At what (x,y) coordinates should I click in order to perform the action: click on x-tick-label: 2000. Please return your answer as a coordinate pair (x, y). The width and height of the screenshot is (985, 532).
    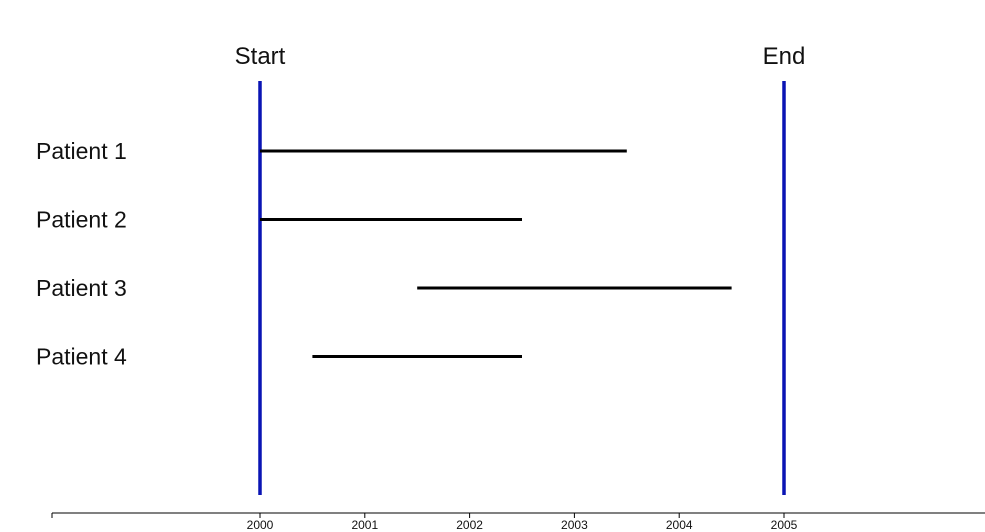
    Looking at the image, I should click on (260, 525).